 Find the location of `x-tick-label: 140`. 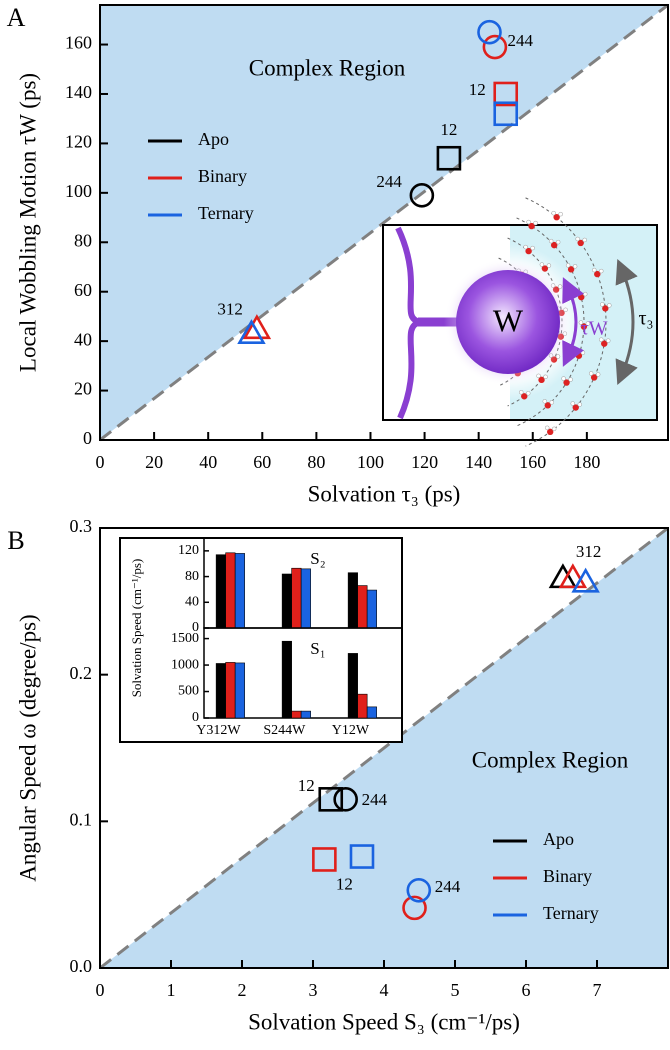

x-tick-label: 140 is located at coordinates (478, 462).